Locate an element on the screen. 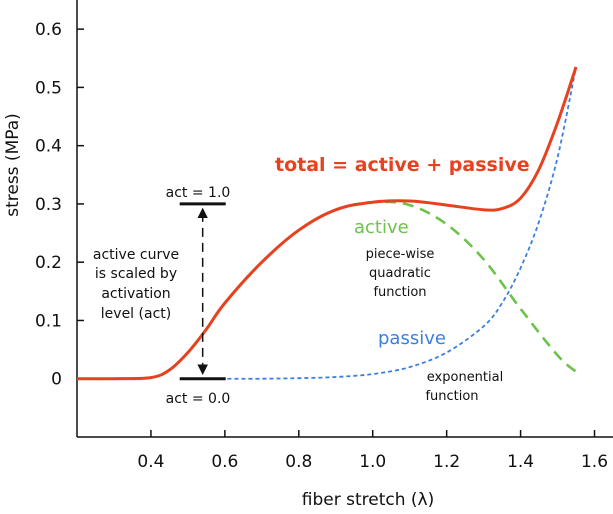 The image size is (613, 514). scaling-note-line-3: activation is located at coordinates (135, 294).